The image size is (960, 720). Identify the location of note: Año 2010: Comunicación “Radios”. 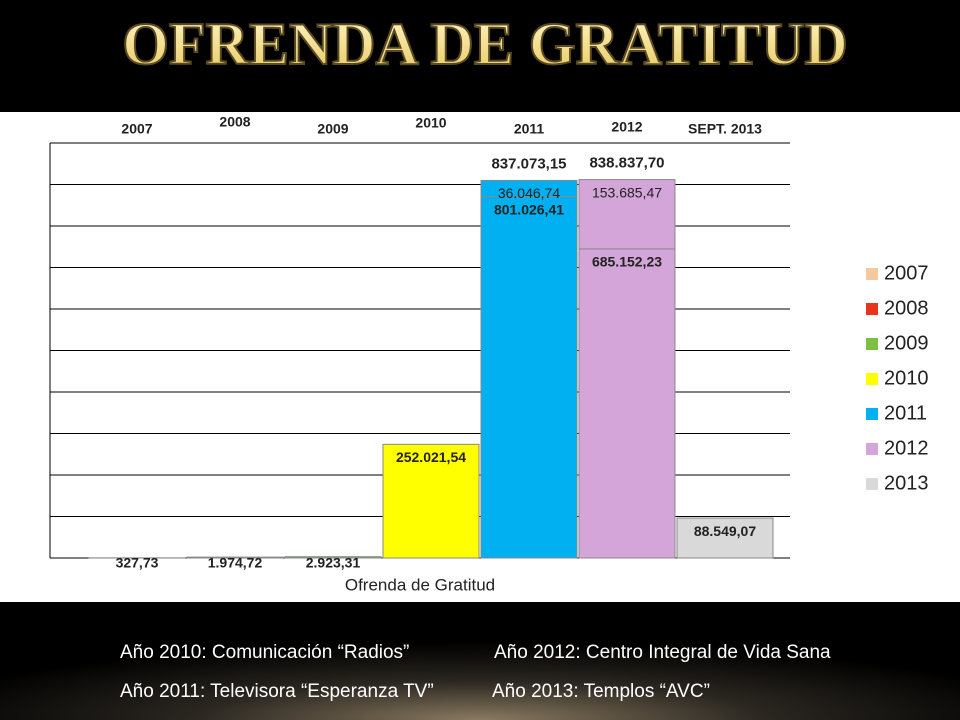
(264, 652).